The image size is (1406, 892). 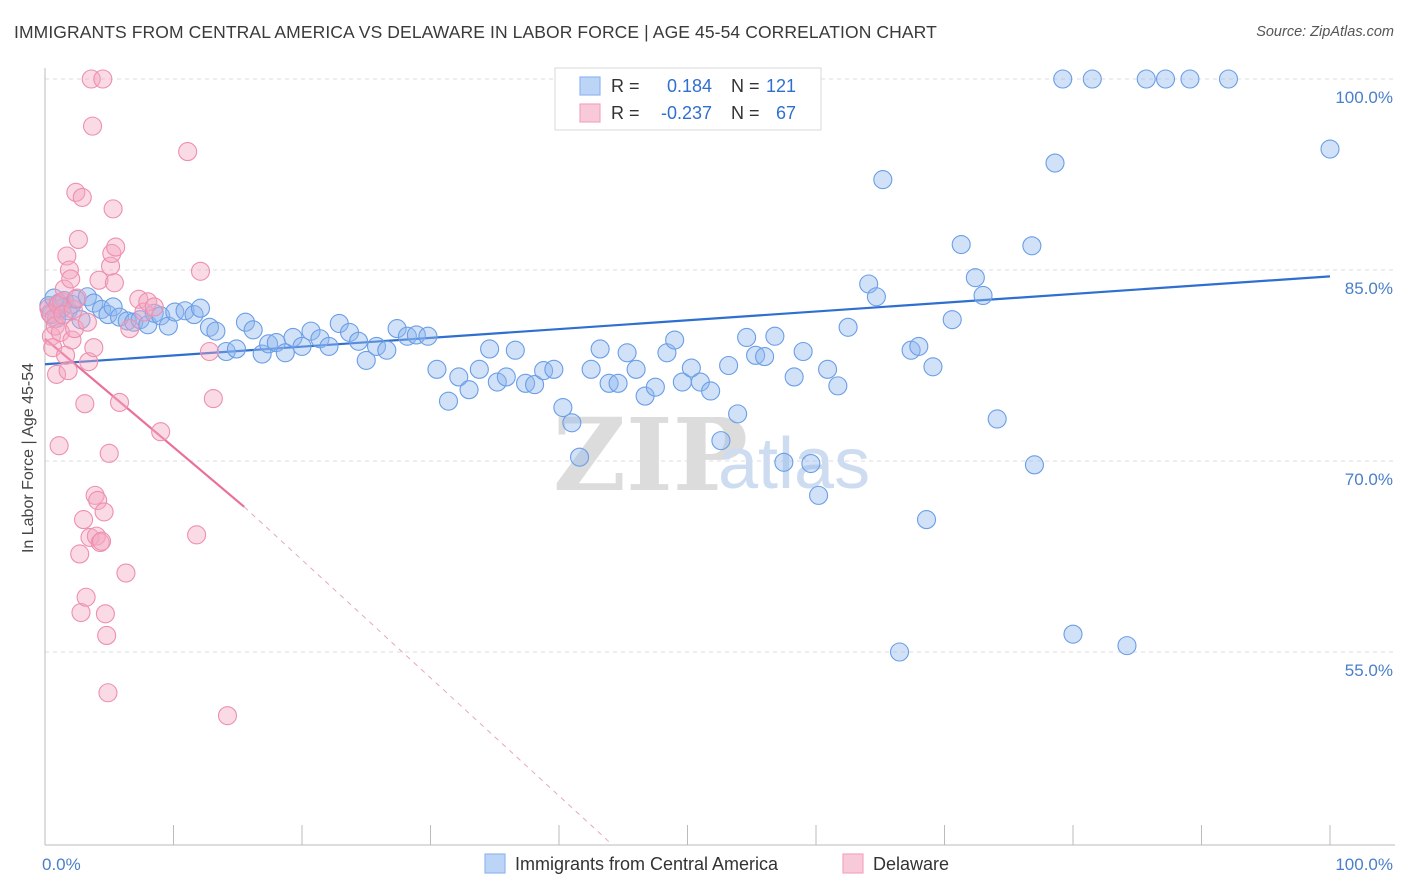 I want to click on x-tick-label-start: 0.0%, so click(x=61, y=864).